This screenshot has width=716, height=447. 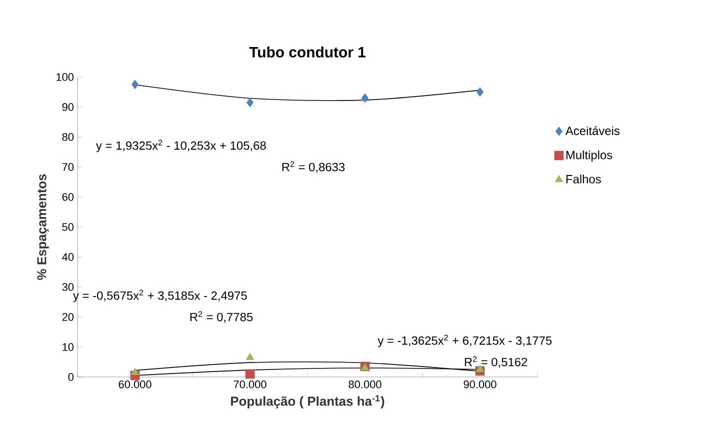 What do you see at coordinates (583, 179) in the screenshot?
I see `legend-label: Falhos` at bounding box center [583, 179].